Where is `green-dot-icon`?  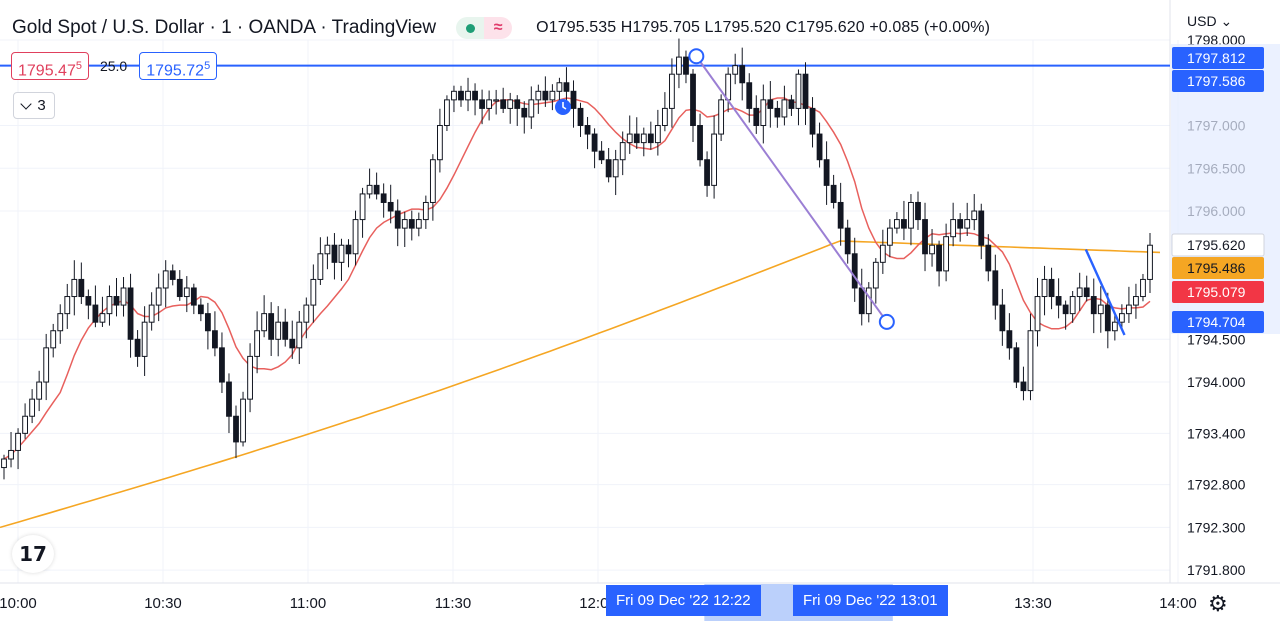
green-dot-icon is located at coordinates (470, 28).